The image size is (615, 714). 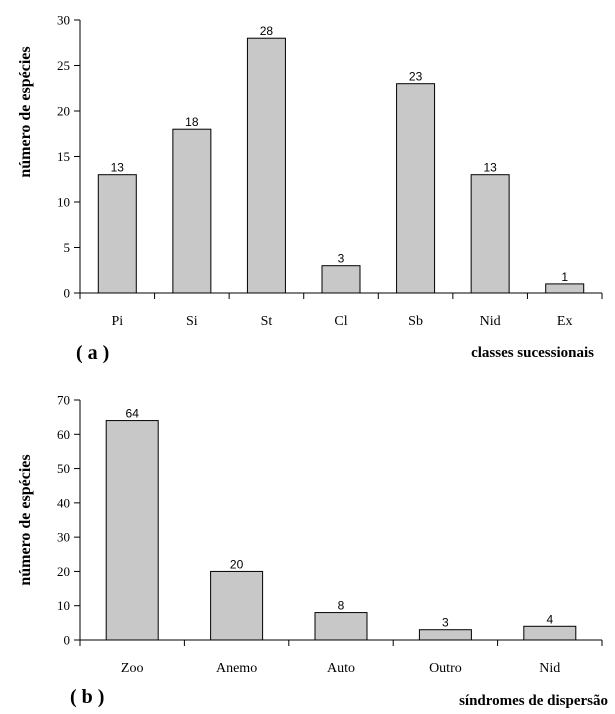 What do you see at coordinates (87, 697) in the screenshot?
I see `panel-label: ( b )` at bounding box center [87, 697].